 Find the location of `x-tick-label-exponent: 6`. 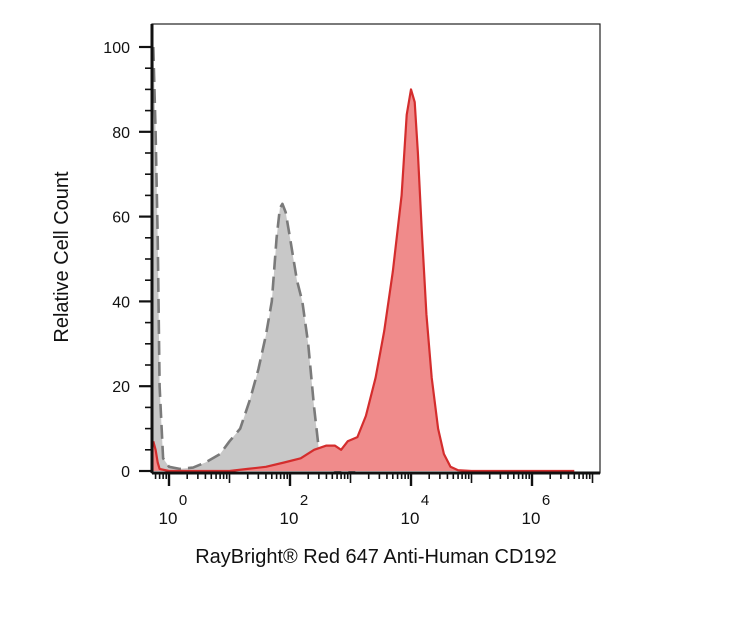

x-tick-label-exponent: 6 is located at coordinates (546, 500).